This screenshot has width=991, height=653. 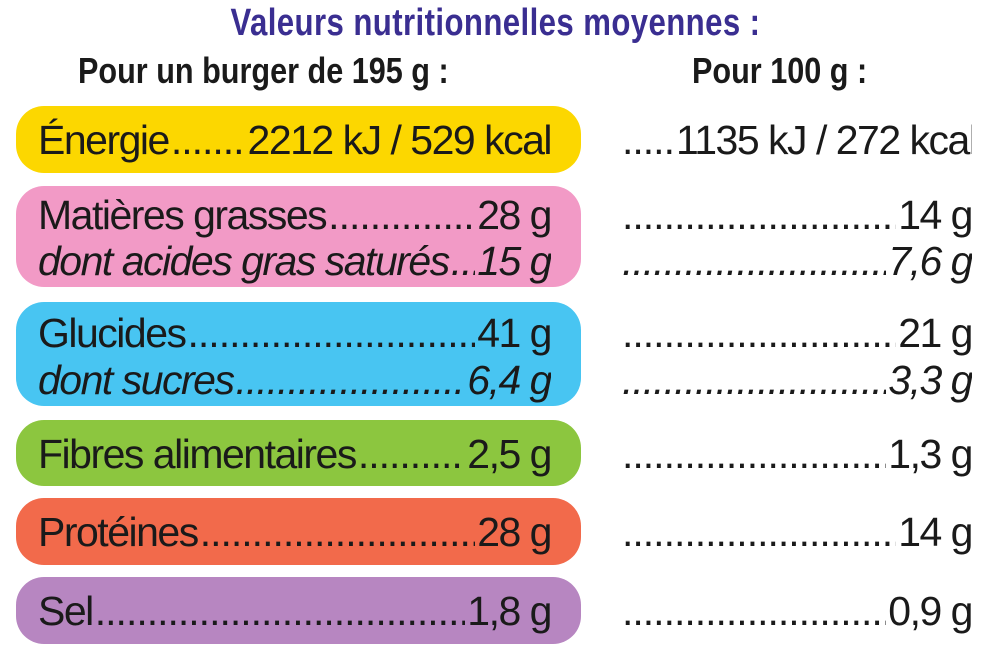 What do you see at coordinates (780, 70) in the screenshot?
I see `column-header-per-100g: Pour 100 g :` at bounding box center [780, 70].